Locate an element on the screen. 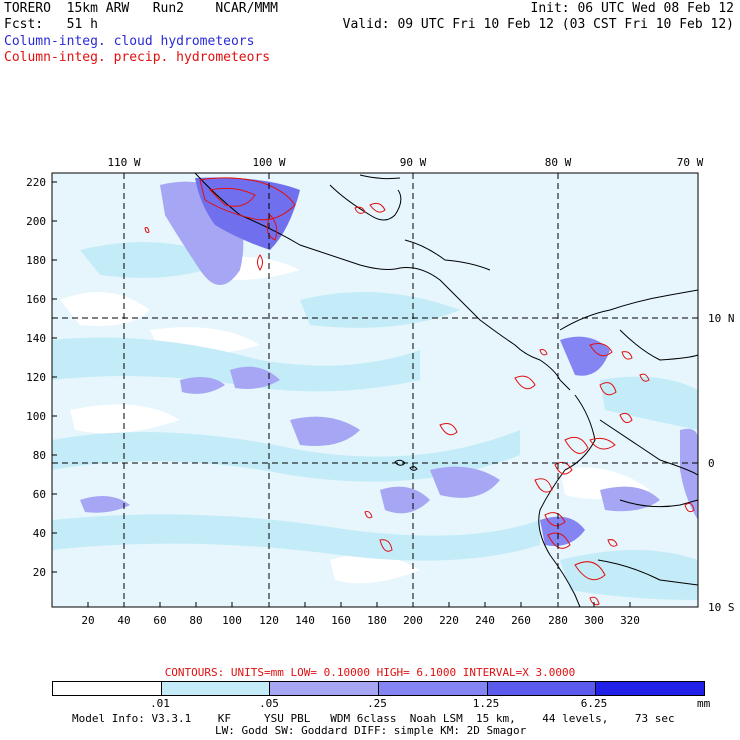  lon-label: 70 W is located at coordinates (690, 162).